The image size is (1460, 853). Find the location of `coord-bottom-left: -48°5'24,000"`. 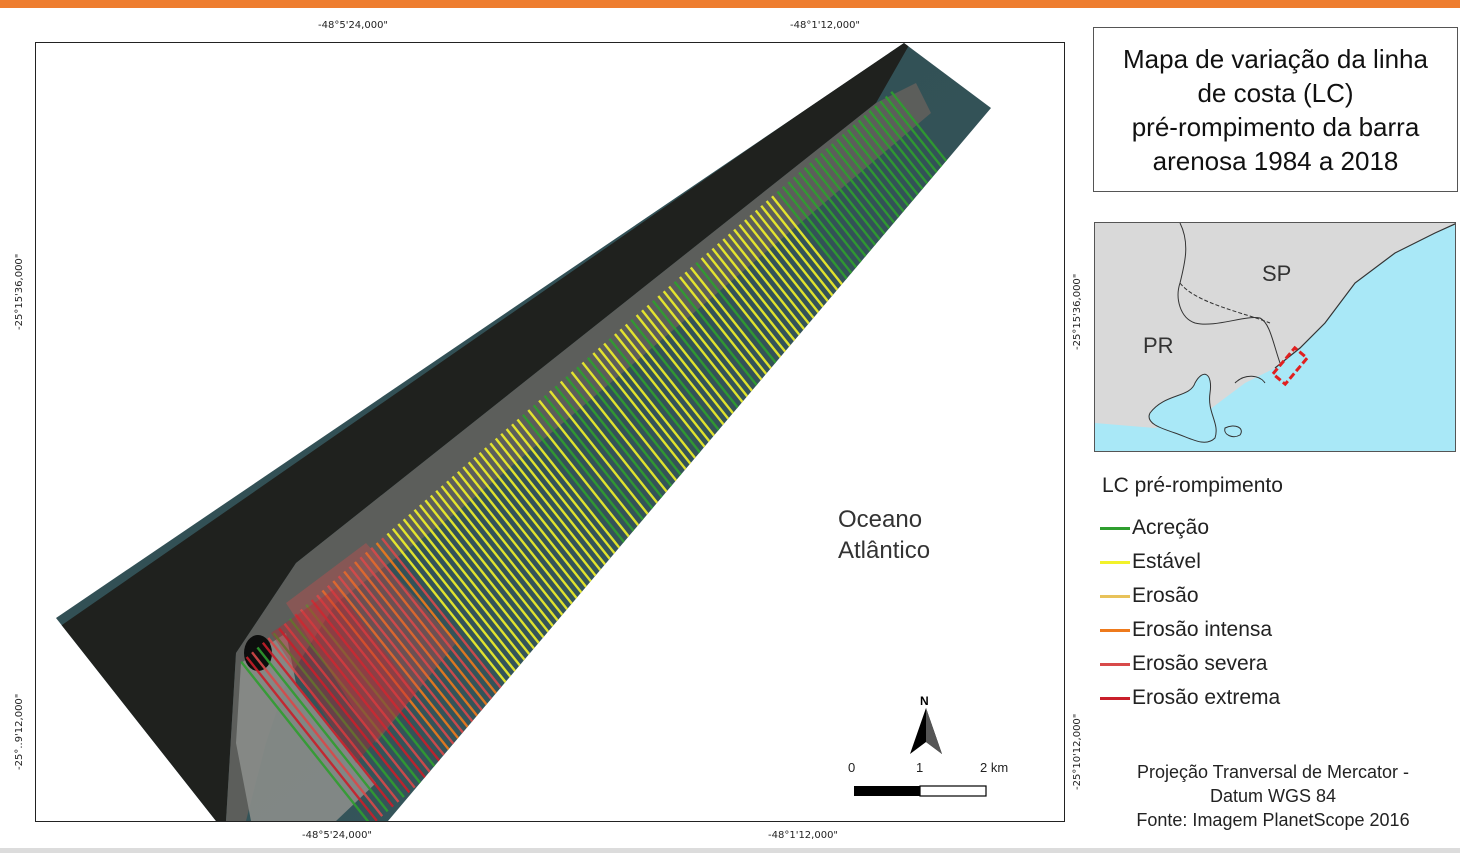

coord-bottom-left: -48°5'24,000" is located at coordinates (337, 835).